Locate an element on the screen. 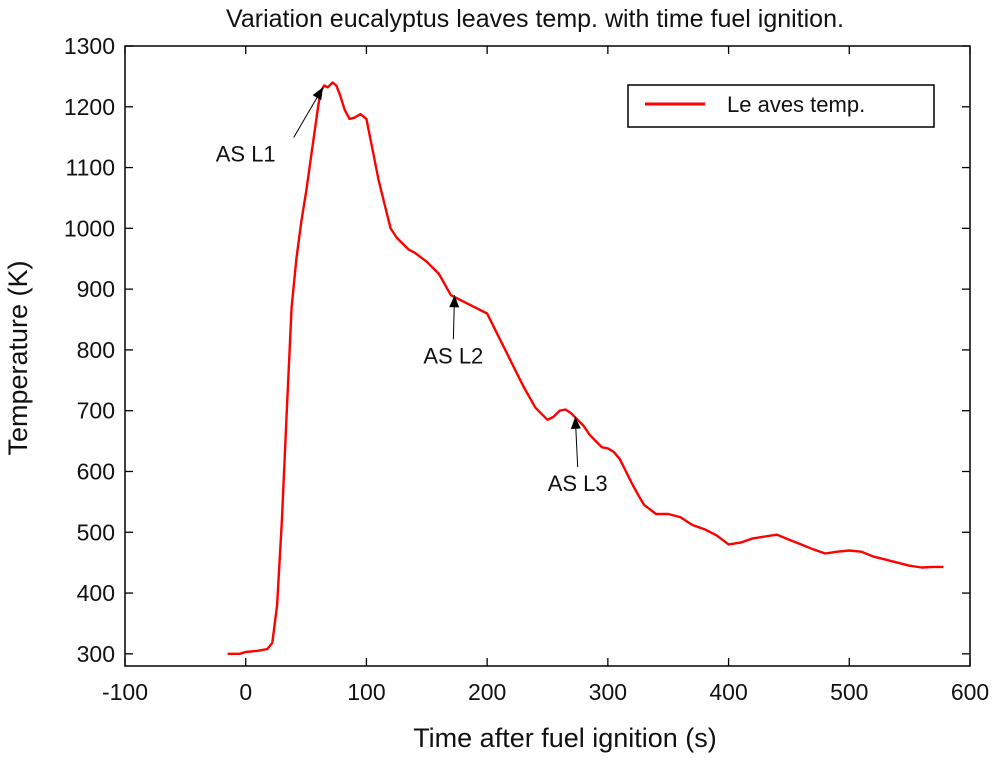  y-tick-label: 300 is located at coordinates (96, 654).